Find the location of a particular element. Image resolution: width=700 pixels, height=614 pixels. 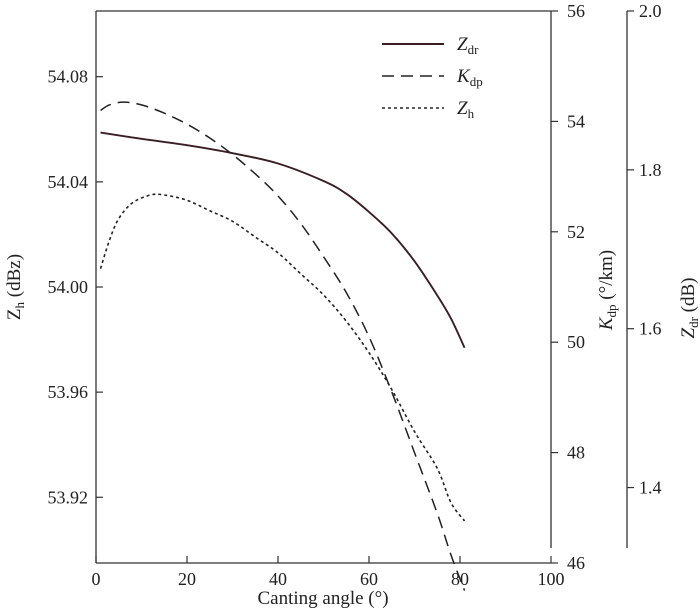

y-right2-tick-label: 1.6 is located at coordinates (650, 329).